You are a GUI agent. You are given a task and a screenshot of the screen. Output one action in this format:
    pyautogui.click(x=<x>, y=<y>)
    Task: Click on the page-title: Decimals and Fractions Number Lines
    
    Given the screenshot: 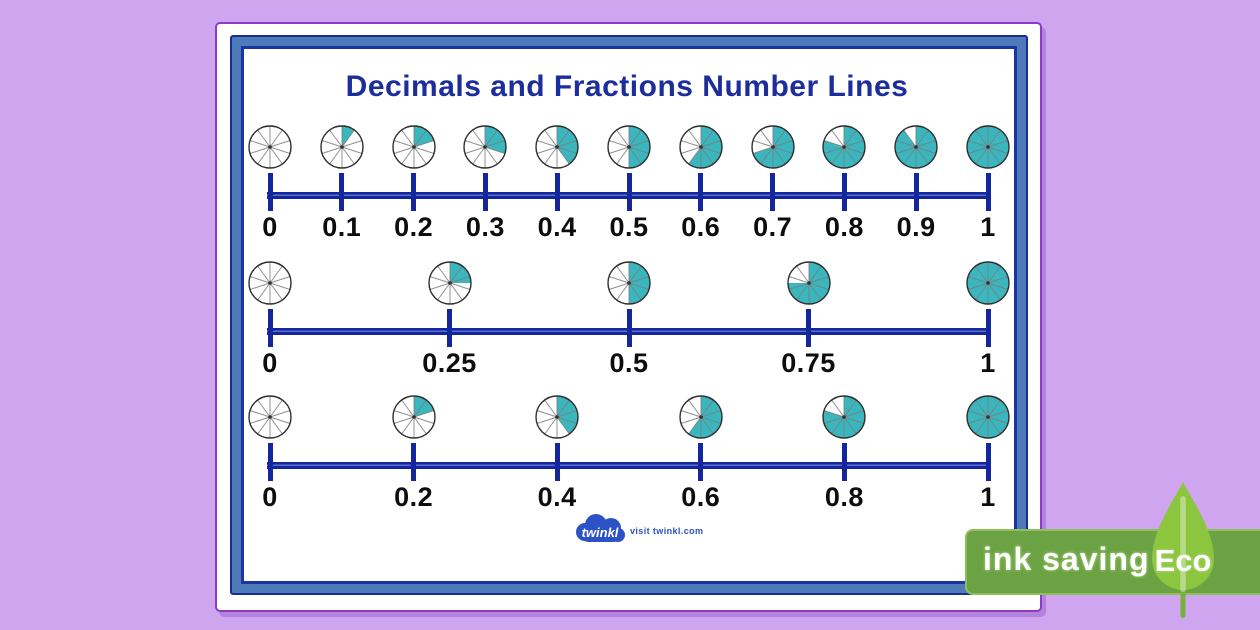 What is the action you would take?
    pyautogui.click(x=627, y=86)
    